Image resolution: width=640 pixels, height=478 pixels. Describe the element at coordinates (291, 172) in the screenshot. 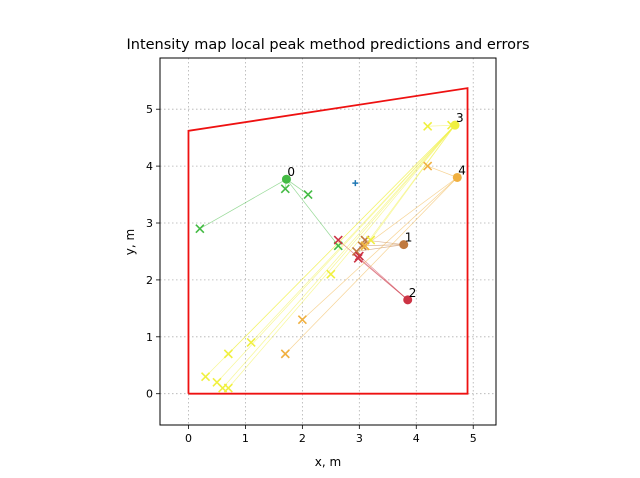

I see `source-label: 0` at that location.